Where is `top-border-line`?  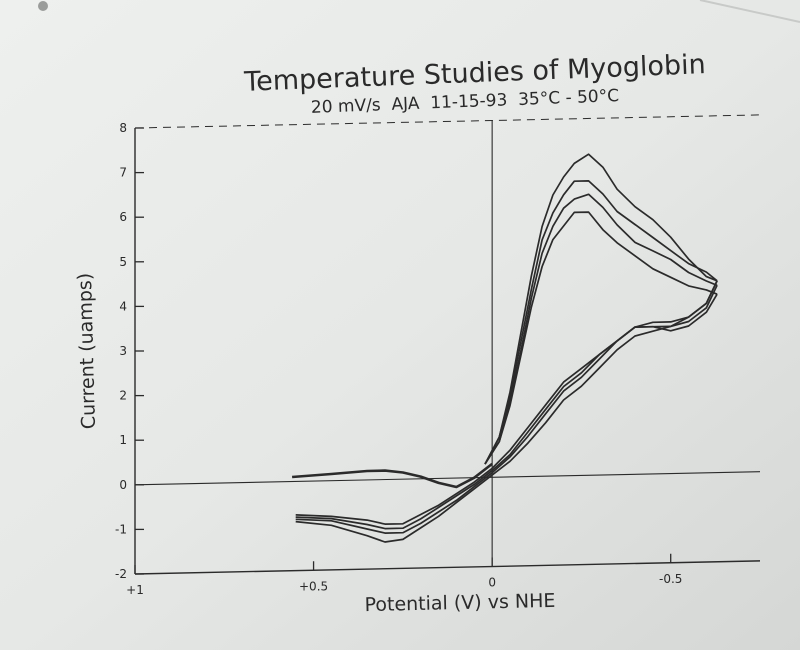
top-border-line is located at coordinates (447, 121).